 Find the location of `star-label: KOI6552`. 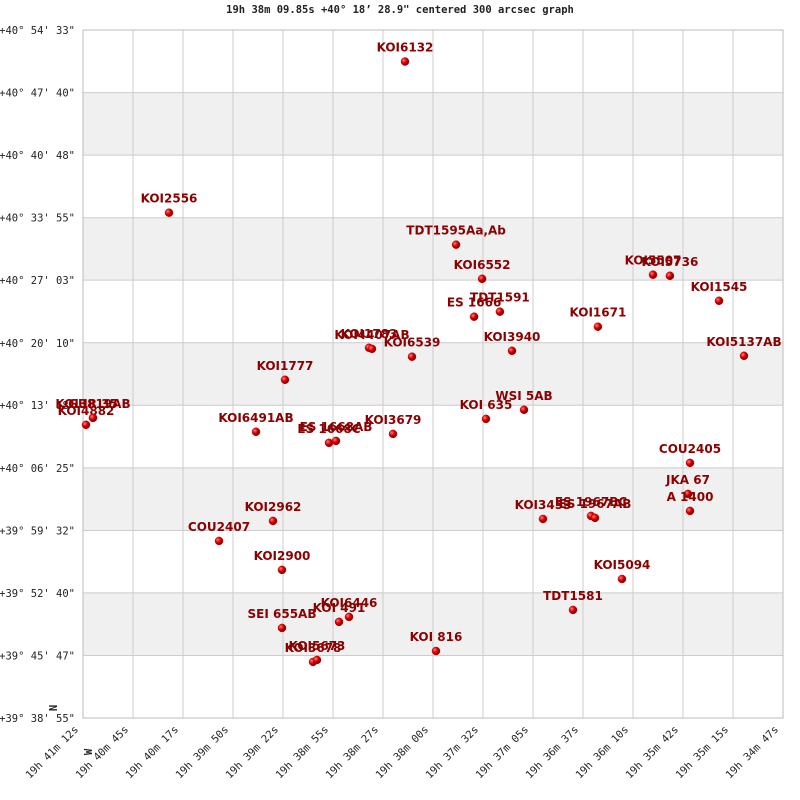

star-label: KOI6552 is located at coordinates (482, 265).